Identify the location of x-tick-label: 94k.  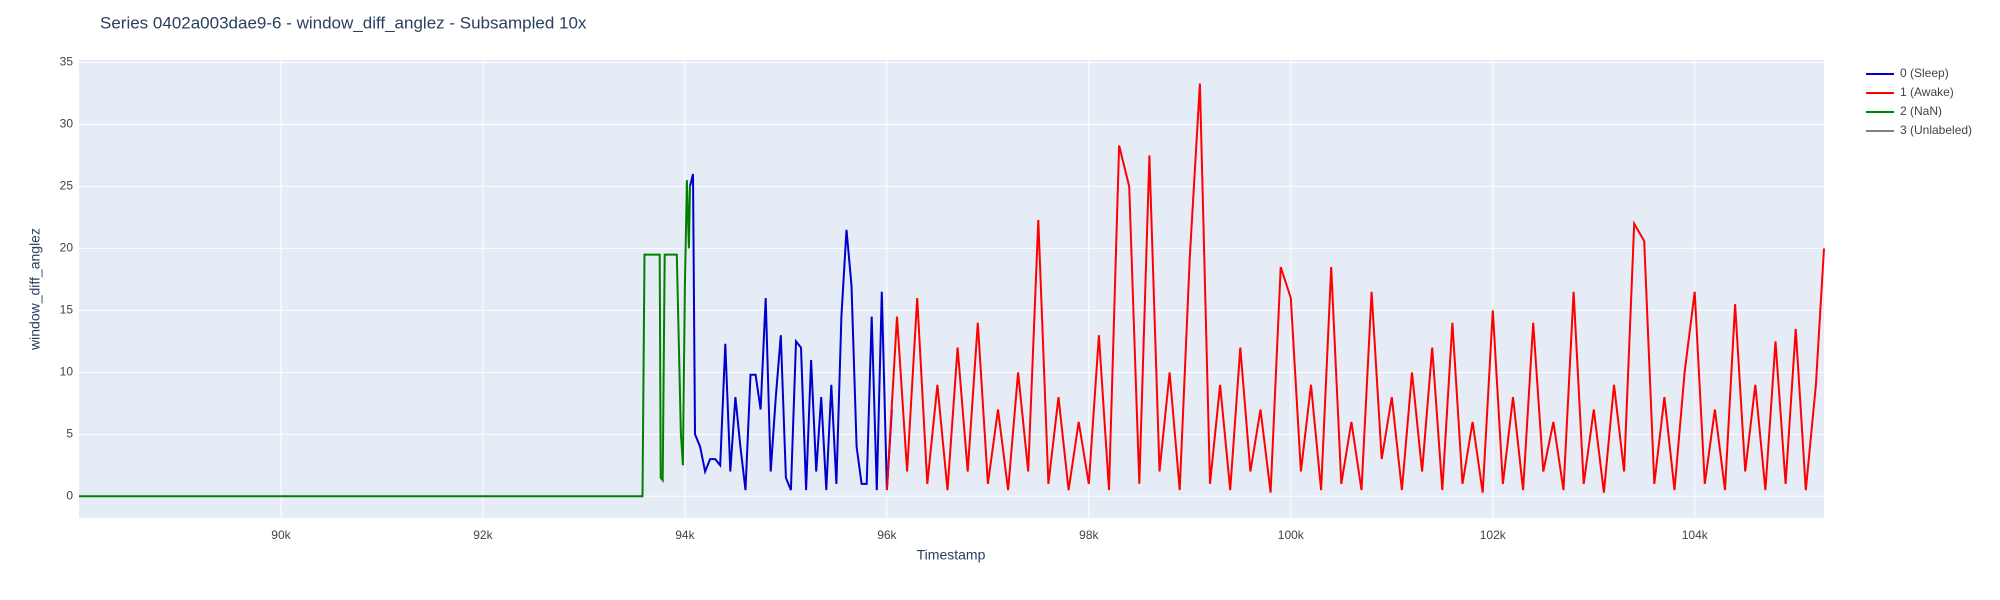
(685, 535).